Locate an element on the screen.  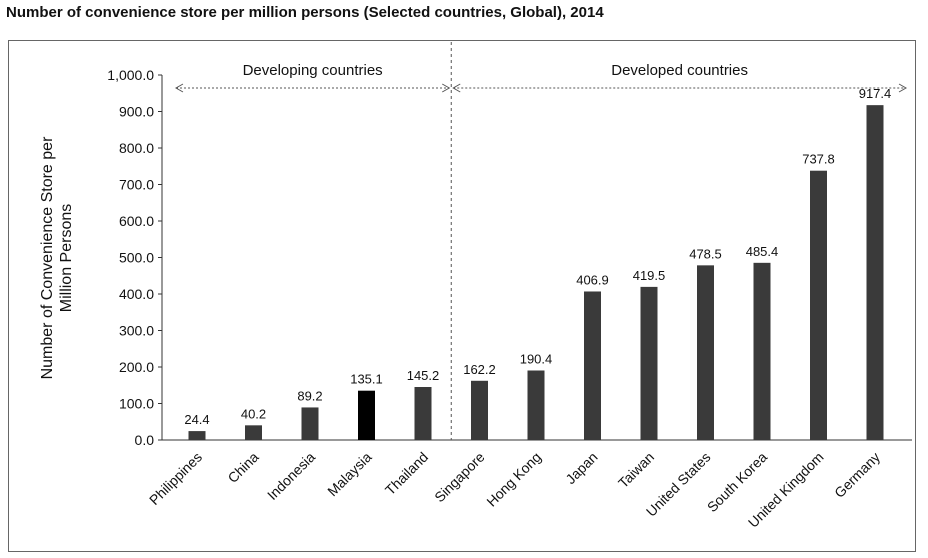
x-tick-label: Hong Kong is located at coordinates (513, 479).